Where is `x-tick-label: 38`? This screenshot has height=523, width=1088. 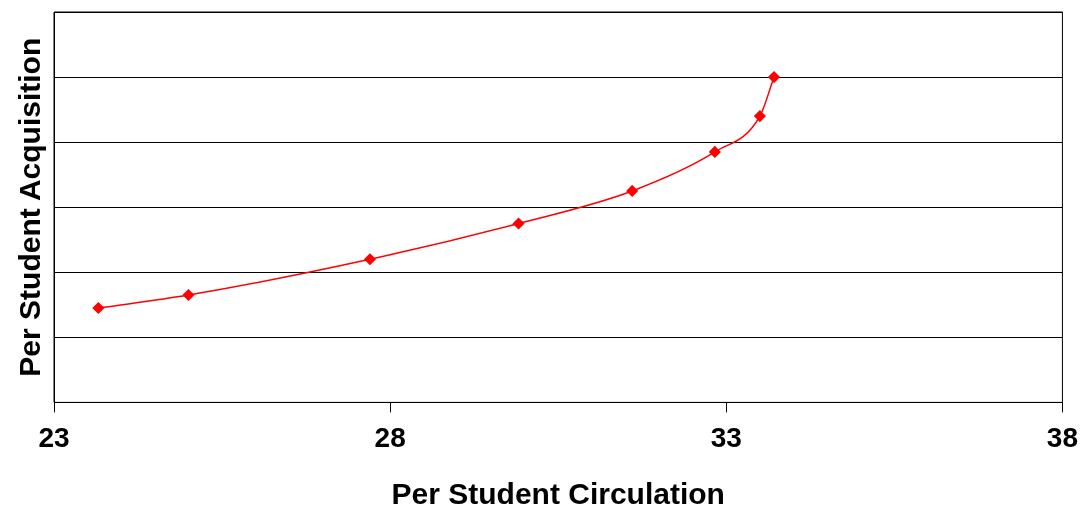 x-tick-label: 38 is located at coordinates (1062, 437).